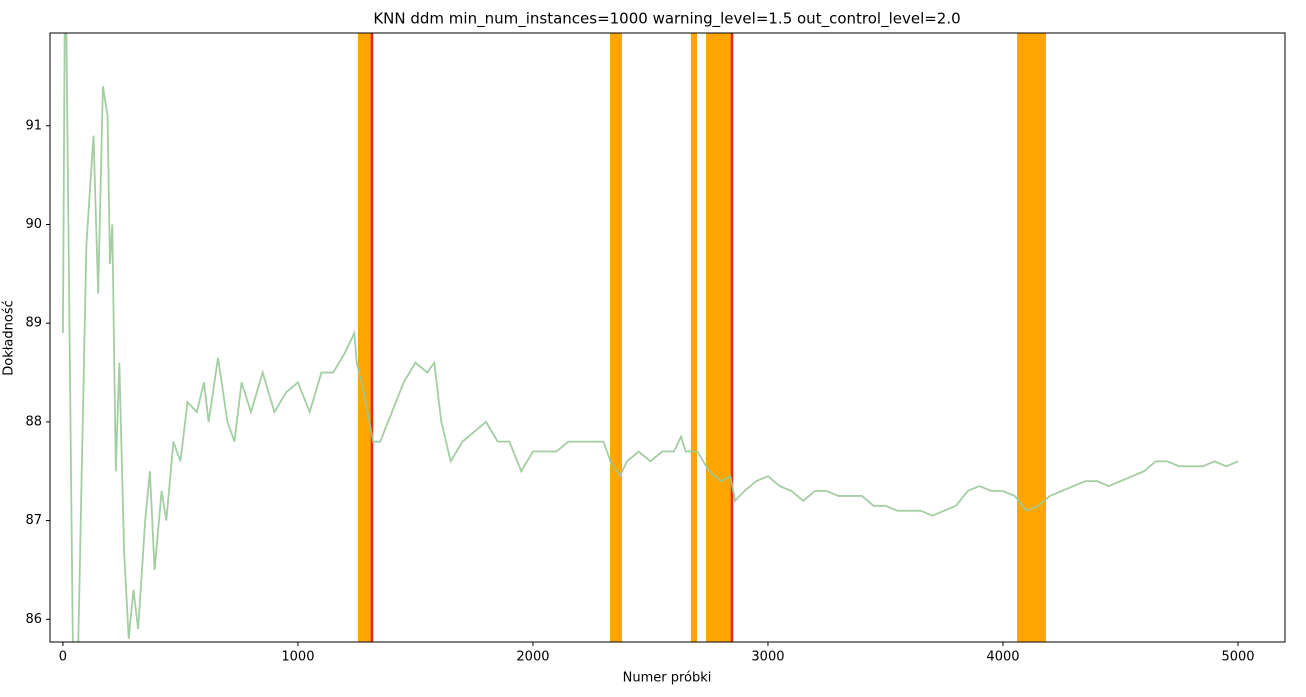 This screenshot has width=1306, height=697. I want to click on x-tick-label: 2000, so click(532, 657).